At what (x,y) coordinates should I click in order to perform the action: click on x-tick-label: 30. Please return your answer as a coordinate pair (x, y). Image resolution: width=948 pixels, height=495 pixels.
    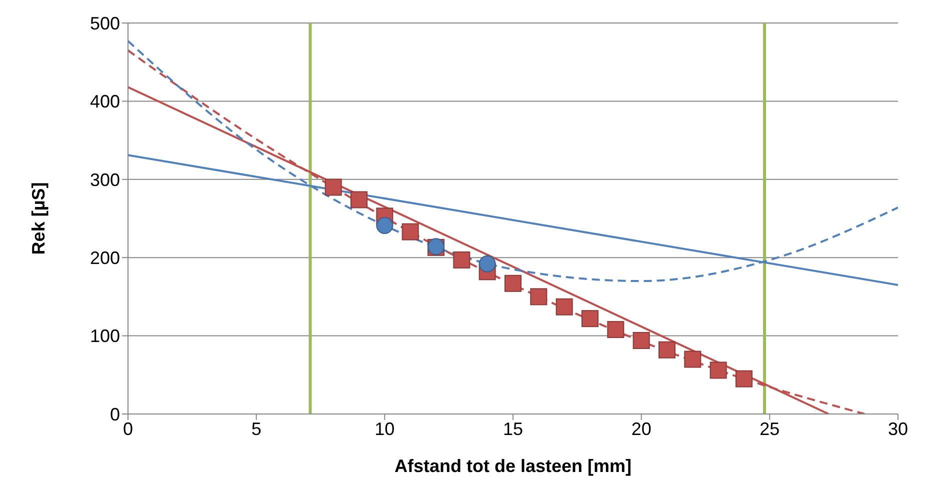
    Looking at the image, I should click on (898, 428).